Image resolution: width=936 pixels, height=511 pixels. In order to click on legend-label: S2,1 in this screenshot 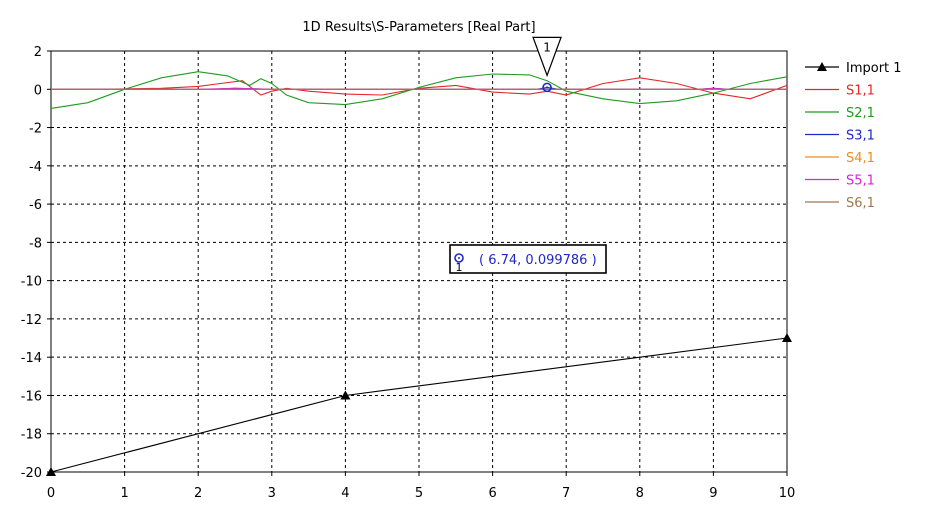, I will do `click(860, 113)`.